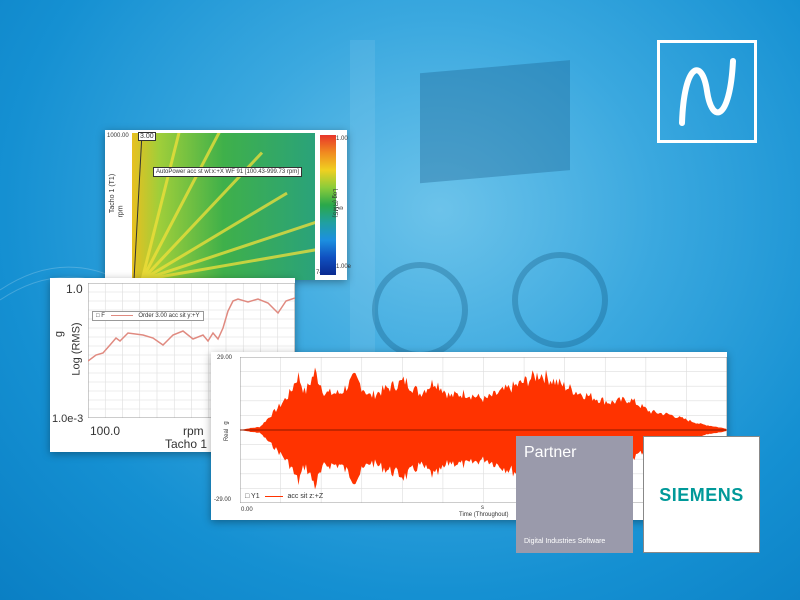  I want to click on colorbar-bottom-label: 1.00e, so click(344, 267).